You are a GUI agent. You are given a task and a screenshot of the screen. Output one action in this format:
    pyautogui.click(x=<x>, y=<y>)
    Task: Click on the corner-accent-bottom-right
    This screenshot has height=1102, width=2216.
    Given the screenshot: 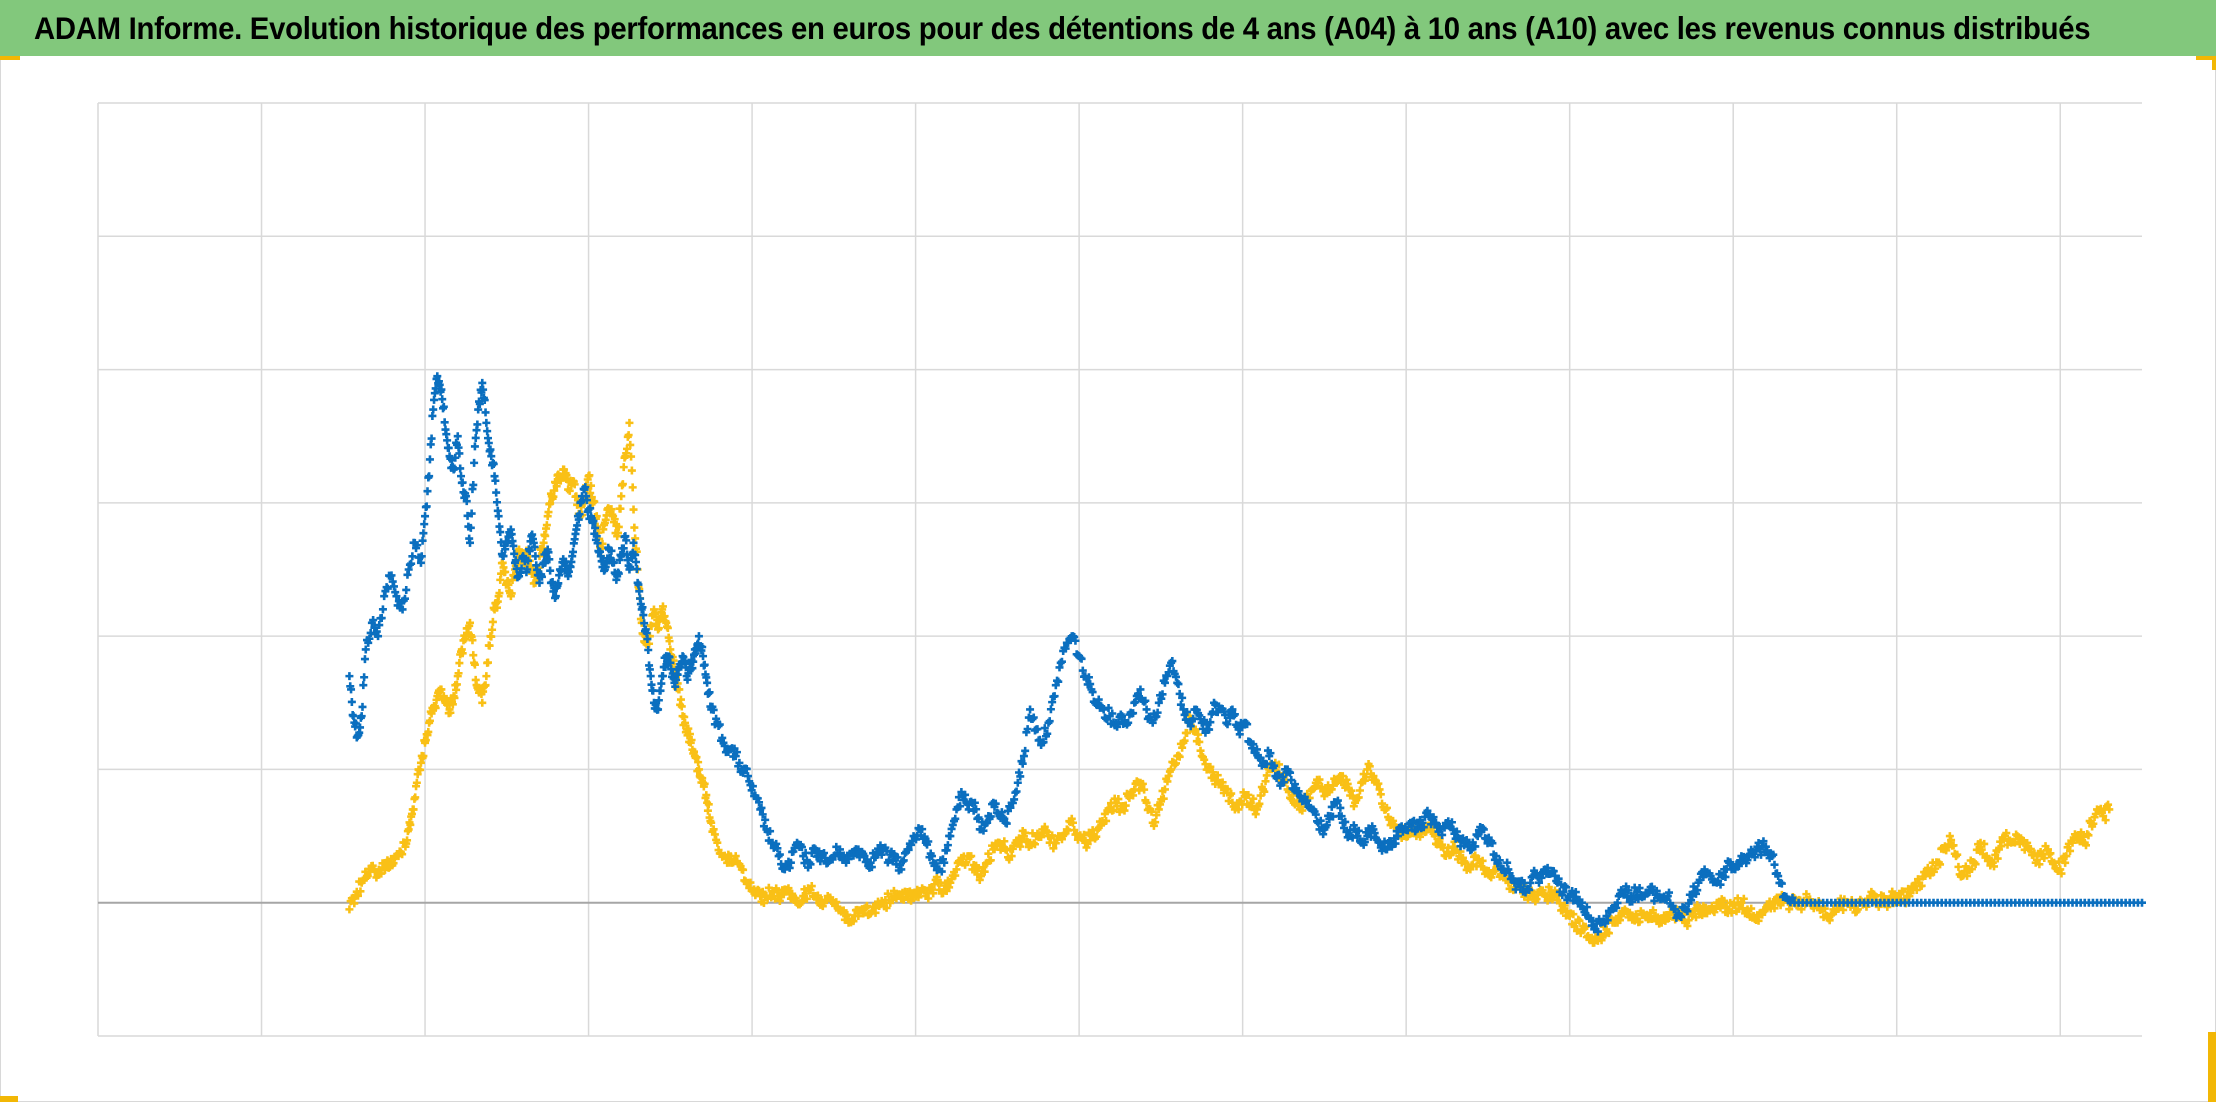 What is the action you would take?
    pyautogui.click(x=2212, y=1067)
    